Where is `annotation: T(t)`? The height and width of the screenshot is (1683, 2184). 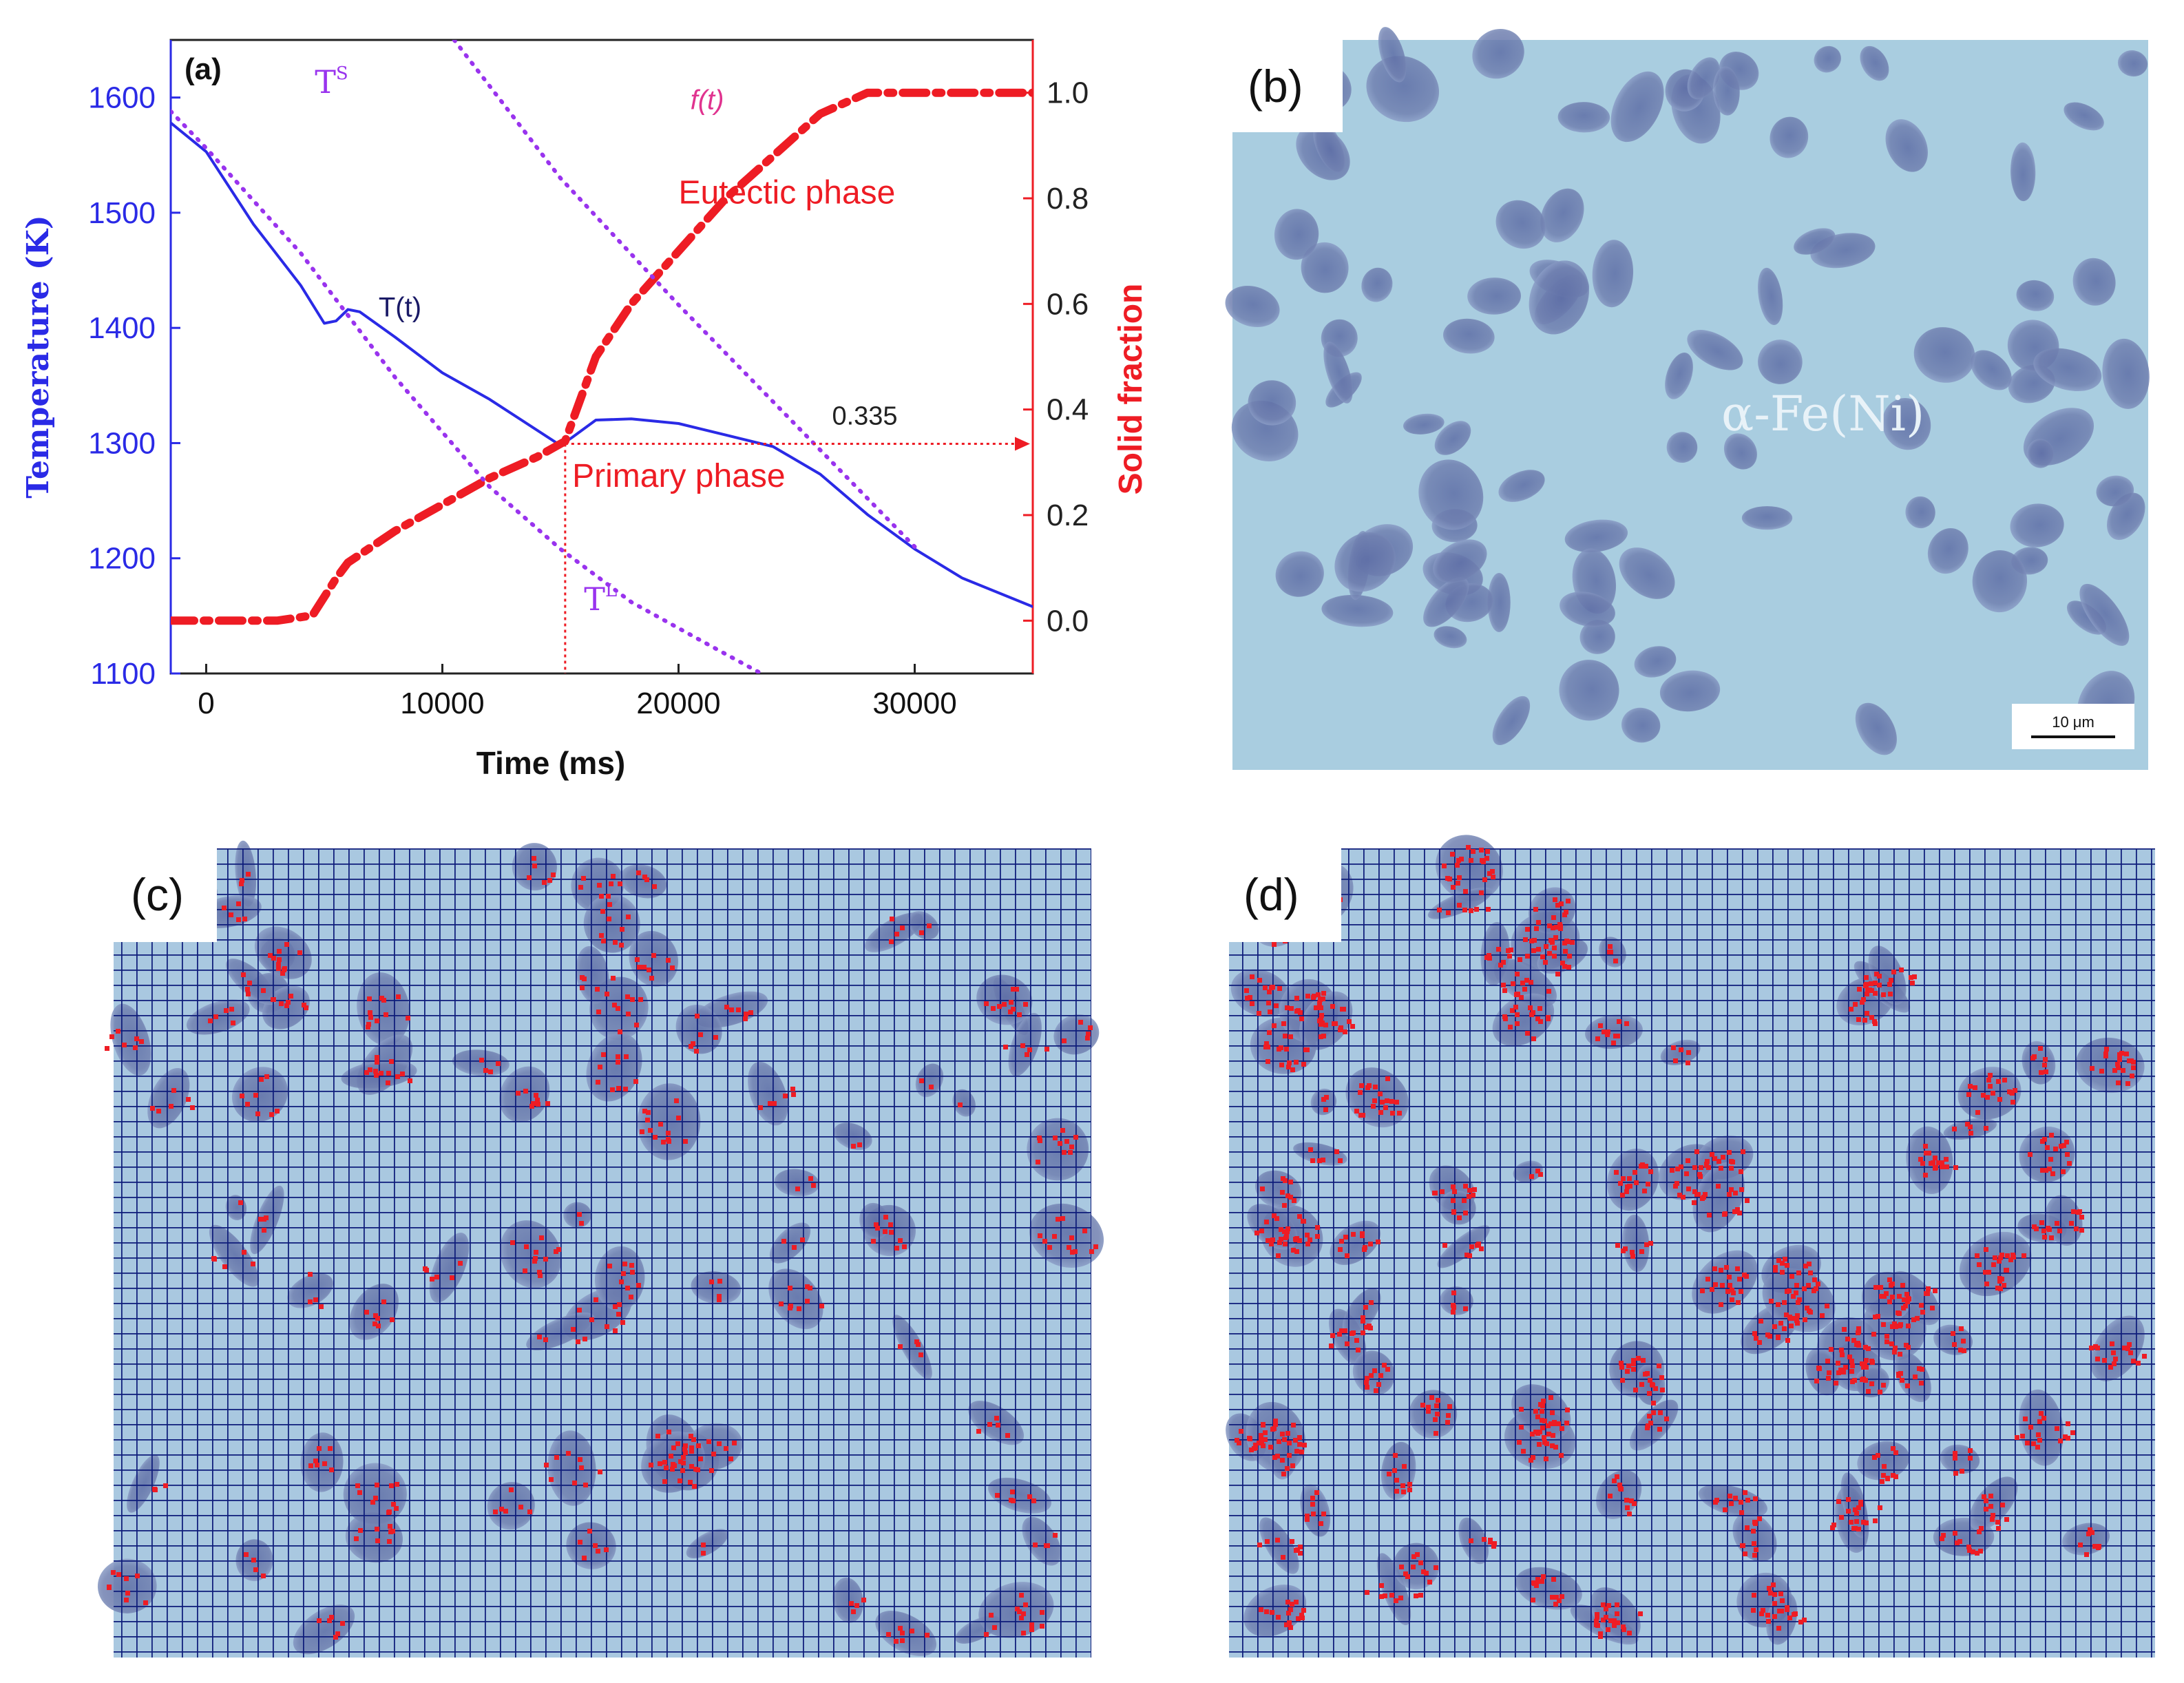
annotation: T(t) is located at coordinates (400, 307).